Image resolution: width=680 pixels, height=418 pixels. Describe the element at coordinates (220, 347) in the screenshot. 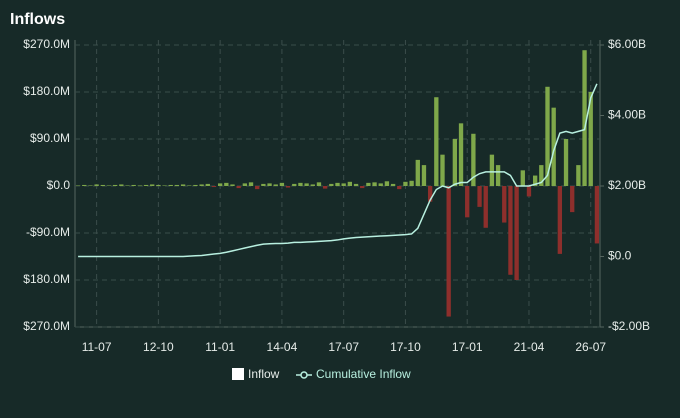

I see `x-tick-label: 11-01` at that location.